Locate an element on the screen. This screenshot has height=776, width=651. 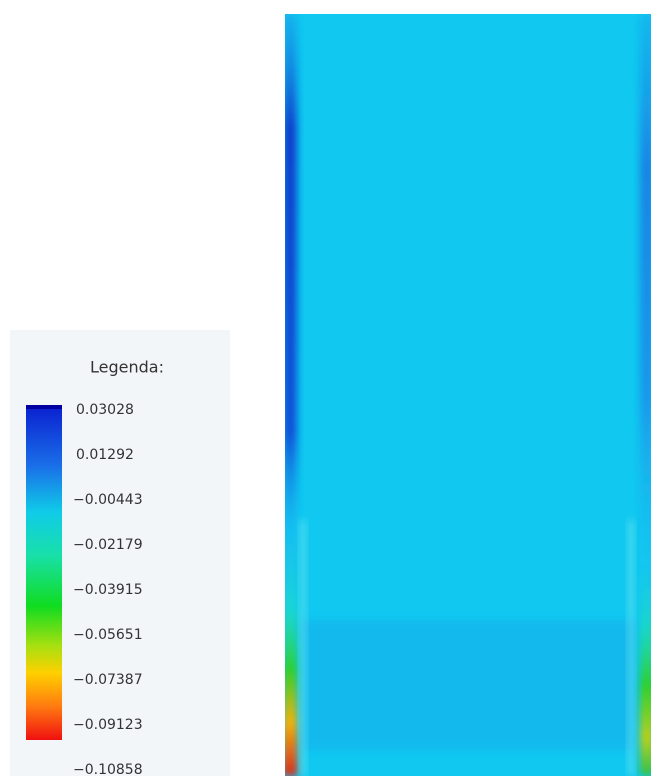
legend-label: −0.07387 is located at coordinates (108, 680).